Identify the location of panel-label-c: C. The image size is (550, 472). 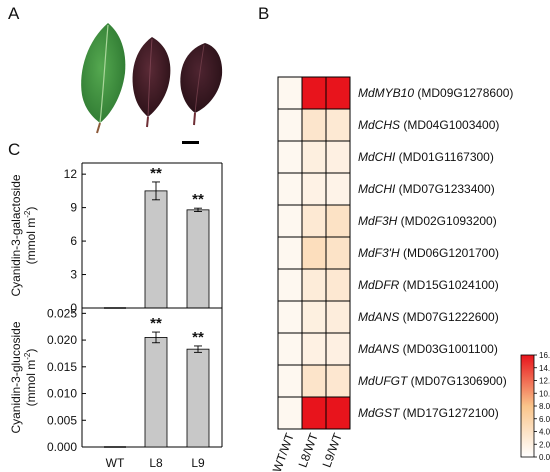
(14, 149).